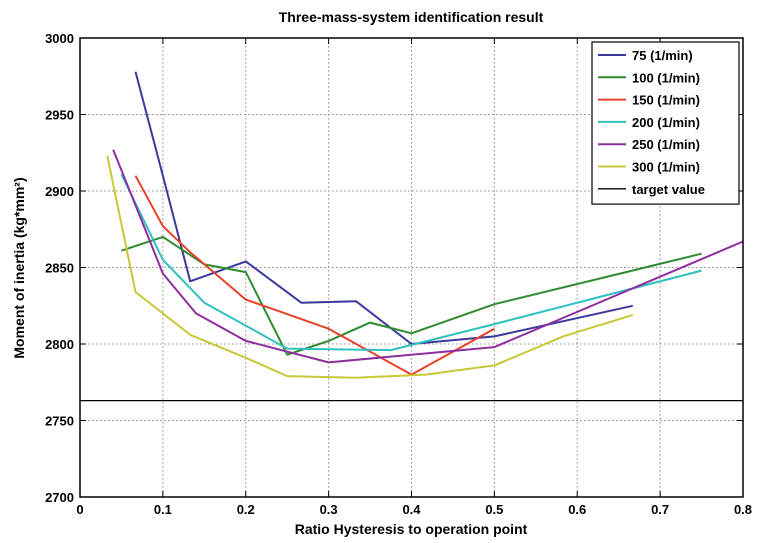  I want to click on x-tick-label: 0, so click(79, 509).